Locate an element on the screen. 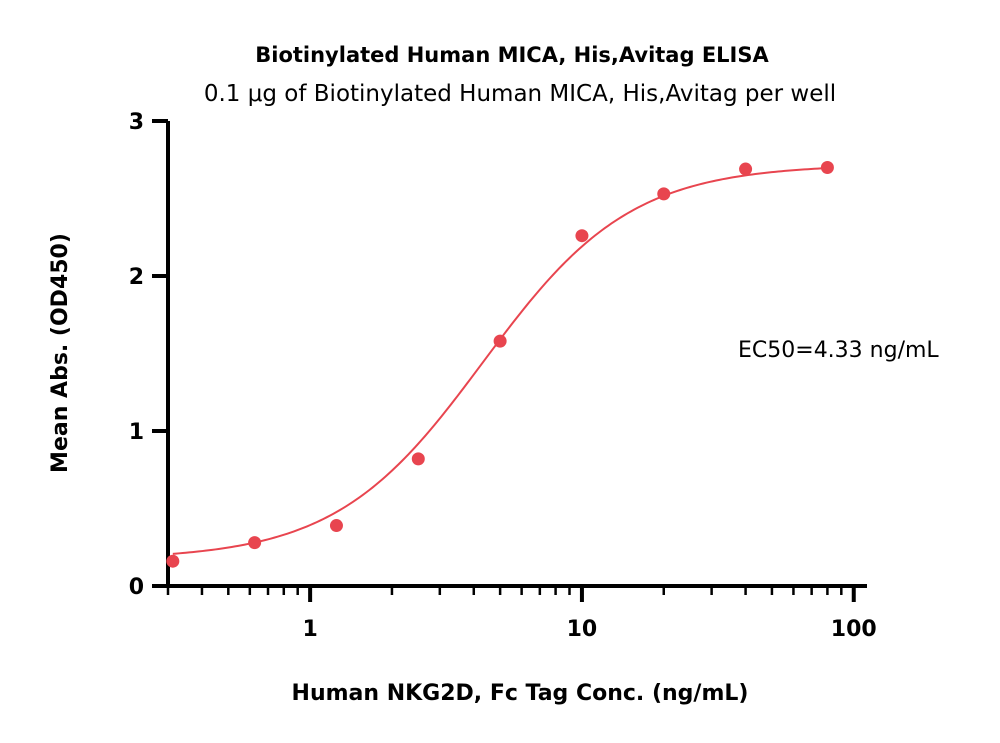 This screenshot has width=1000, height=743. y-tick-label: 1 is located at coordinates (136, 432).